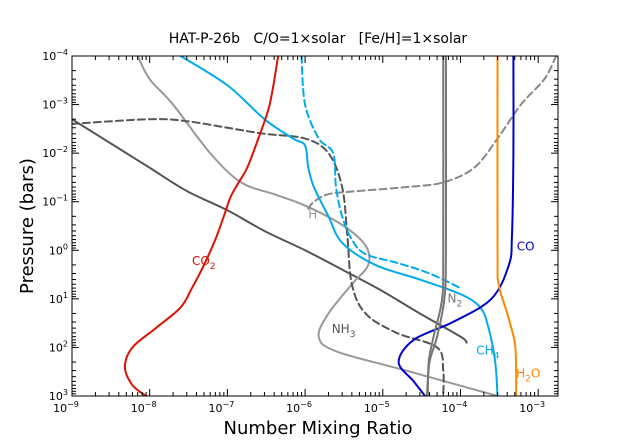 The height and width of the screenshot is (445, 623). What do you see at coordinates (318, 39) in the screenshot?
I see `chart-title: HAT-P-26b C/O=1×solar [Fe/H]=1×solar` at bounding box center [318, 39].